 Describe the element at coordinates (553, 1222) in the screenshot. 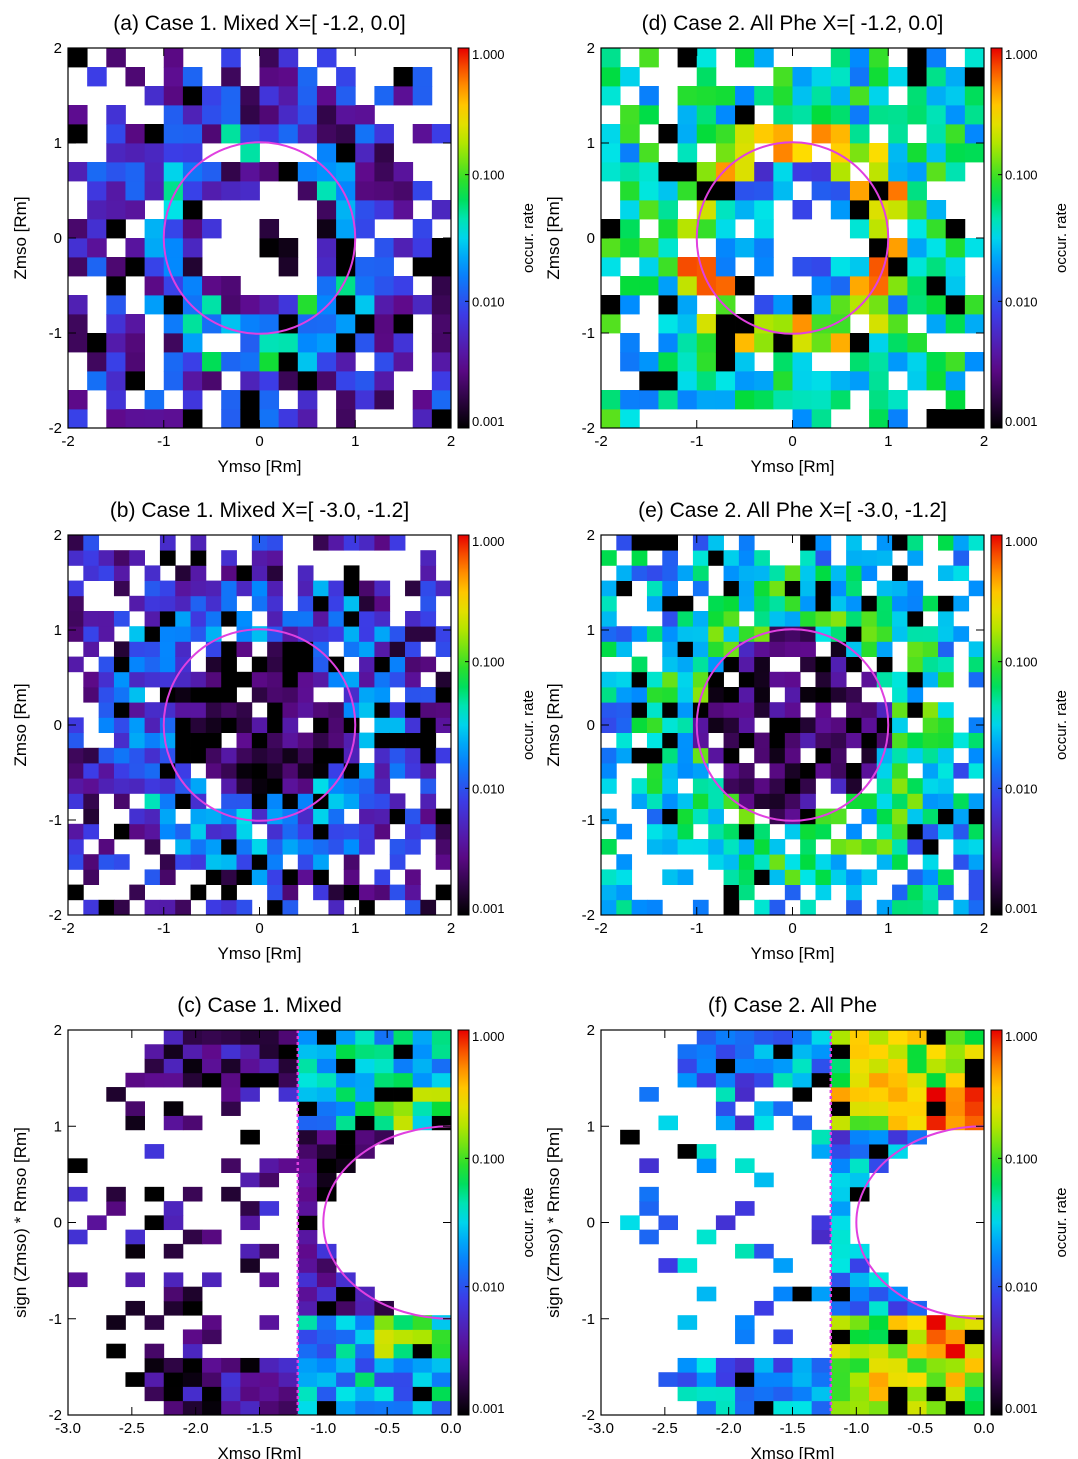

I see `y-axis-label: sign (Zmso) * Rmso [Rm]` at that location.